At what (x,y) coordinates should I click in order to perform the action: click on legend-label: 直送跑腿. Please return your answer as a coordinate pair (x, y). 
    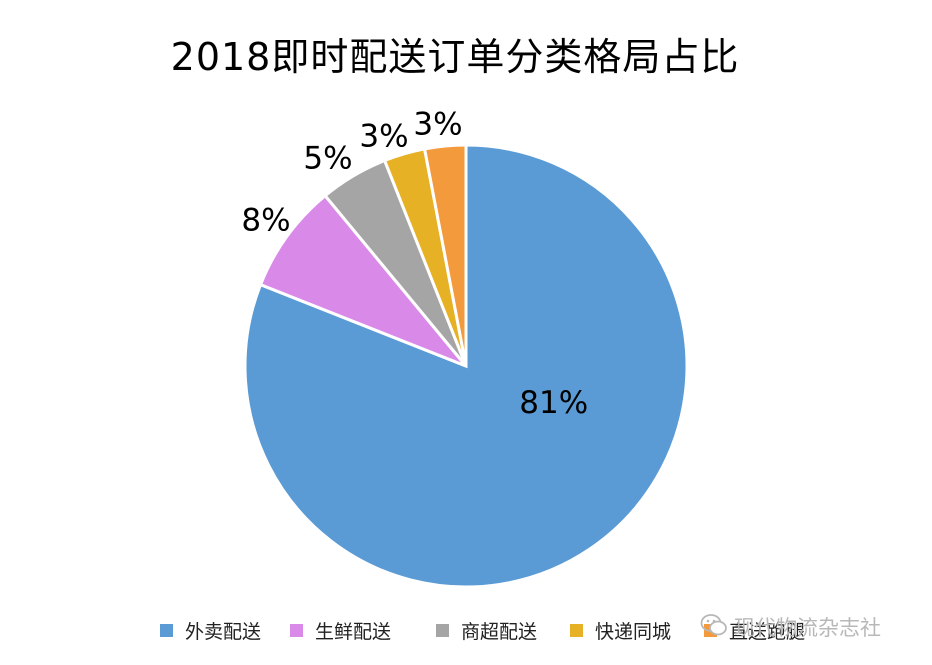
    Looking at the image, I should click on (767, 631).